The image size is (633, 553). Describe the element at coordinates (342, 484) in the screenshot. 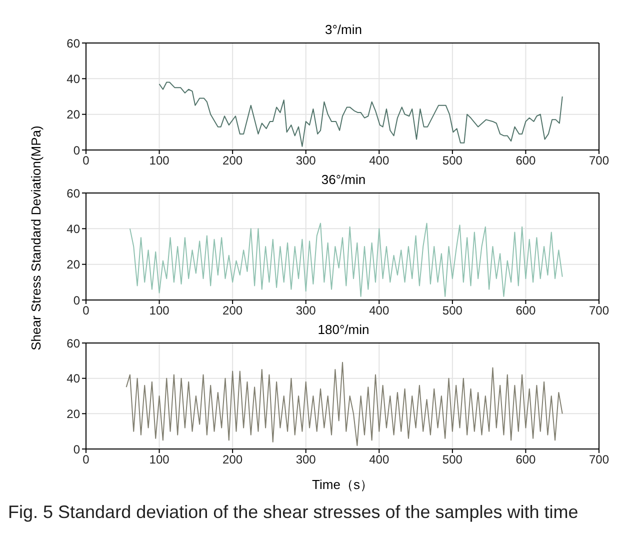

I see `x-axis-title: Time（s）` at that location.